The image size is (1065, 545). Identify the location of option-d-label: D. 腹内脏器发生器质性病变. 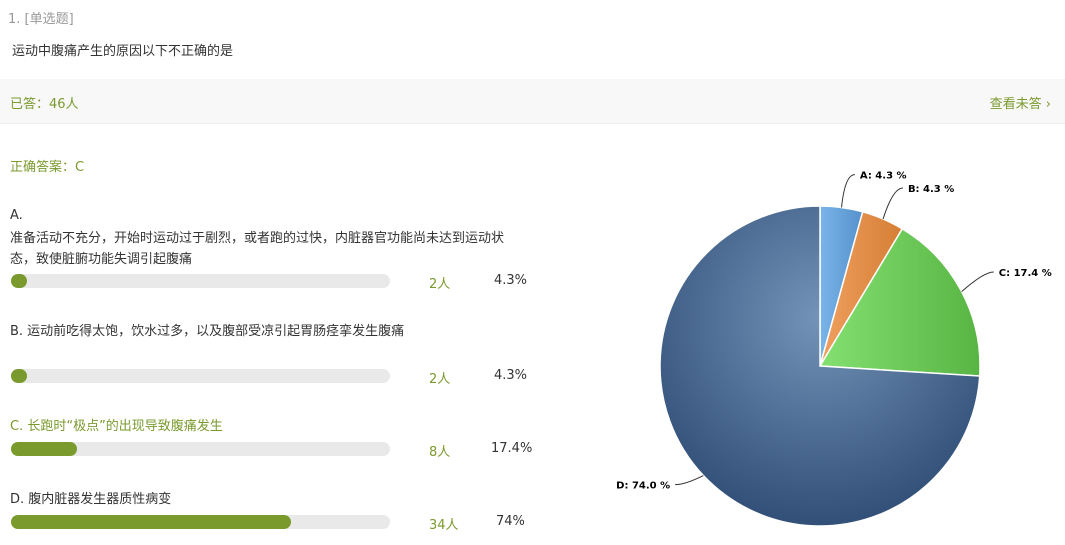
(91, 499).